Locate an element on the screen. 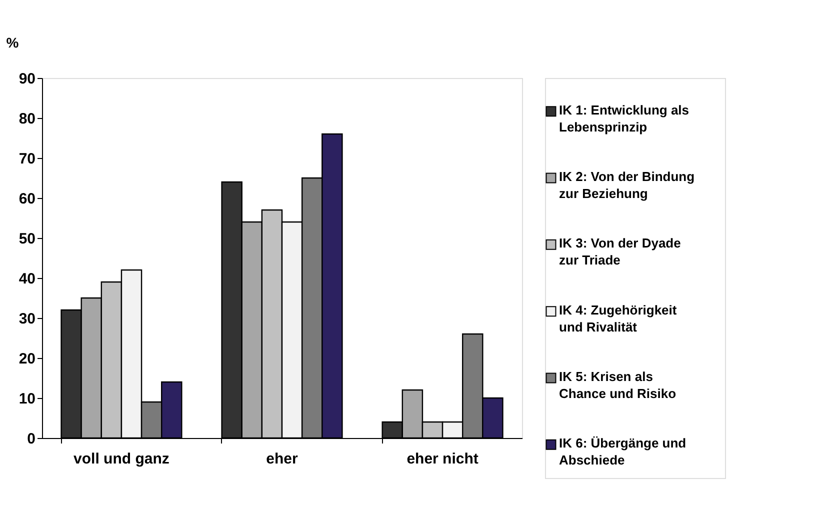 The image size is (824, 514). y-tick-label: 70 is located at coordinates (27, 159).